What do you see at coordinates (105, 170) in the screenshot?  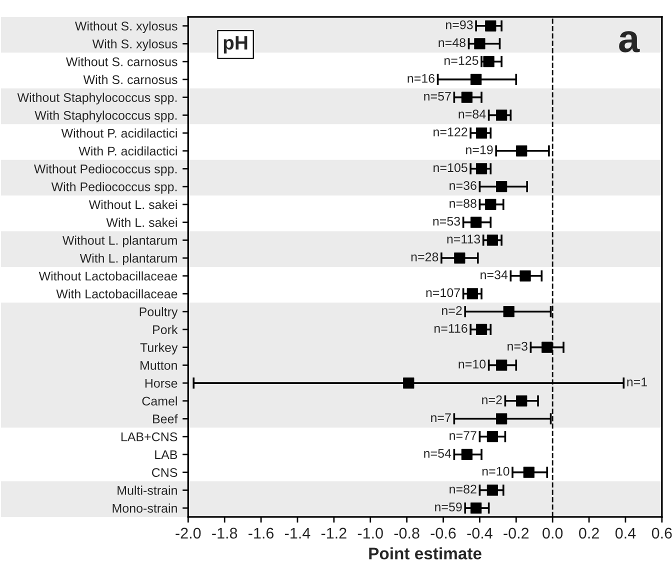 I see `y-tick-label: Without Pediococcus spp.` at bounding box center [105, 170].